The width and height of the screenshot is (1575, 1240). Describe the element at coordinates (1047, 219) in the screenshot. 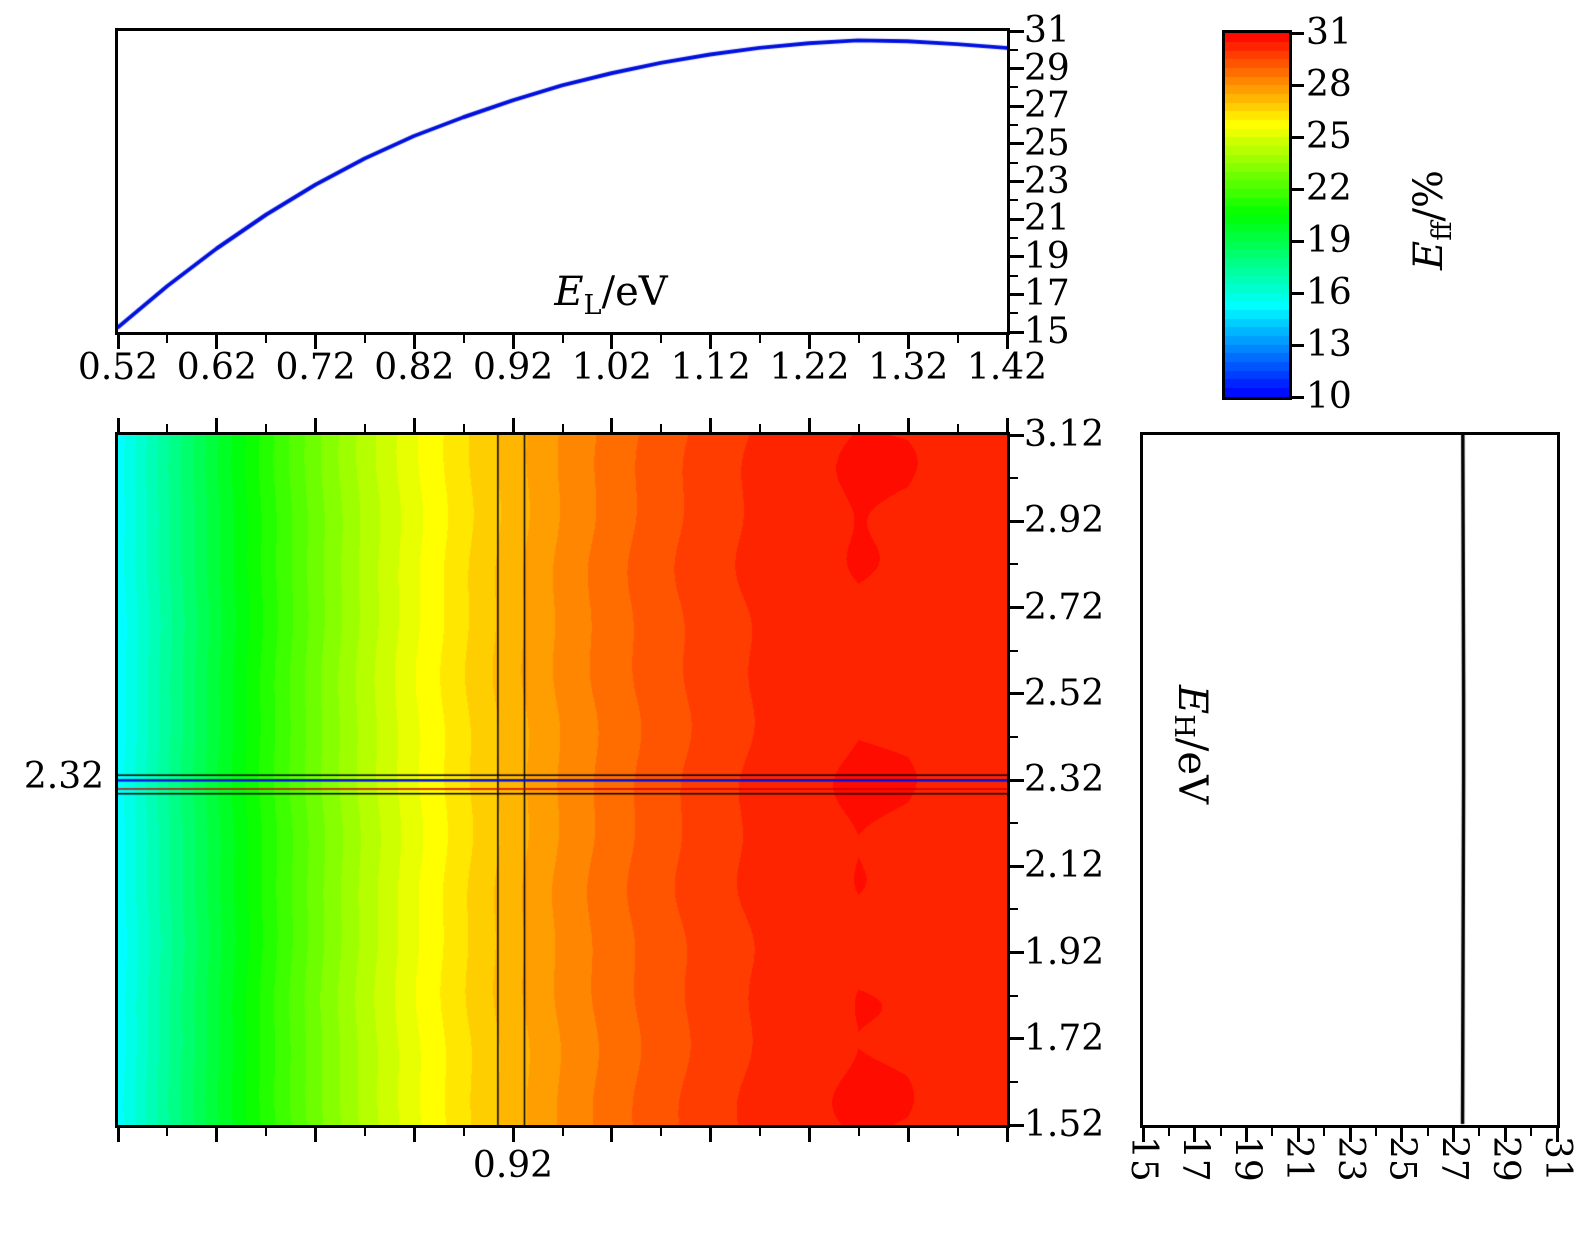

I see `tick-label: 21` at that location.